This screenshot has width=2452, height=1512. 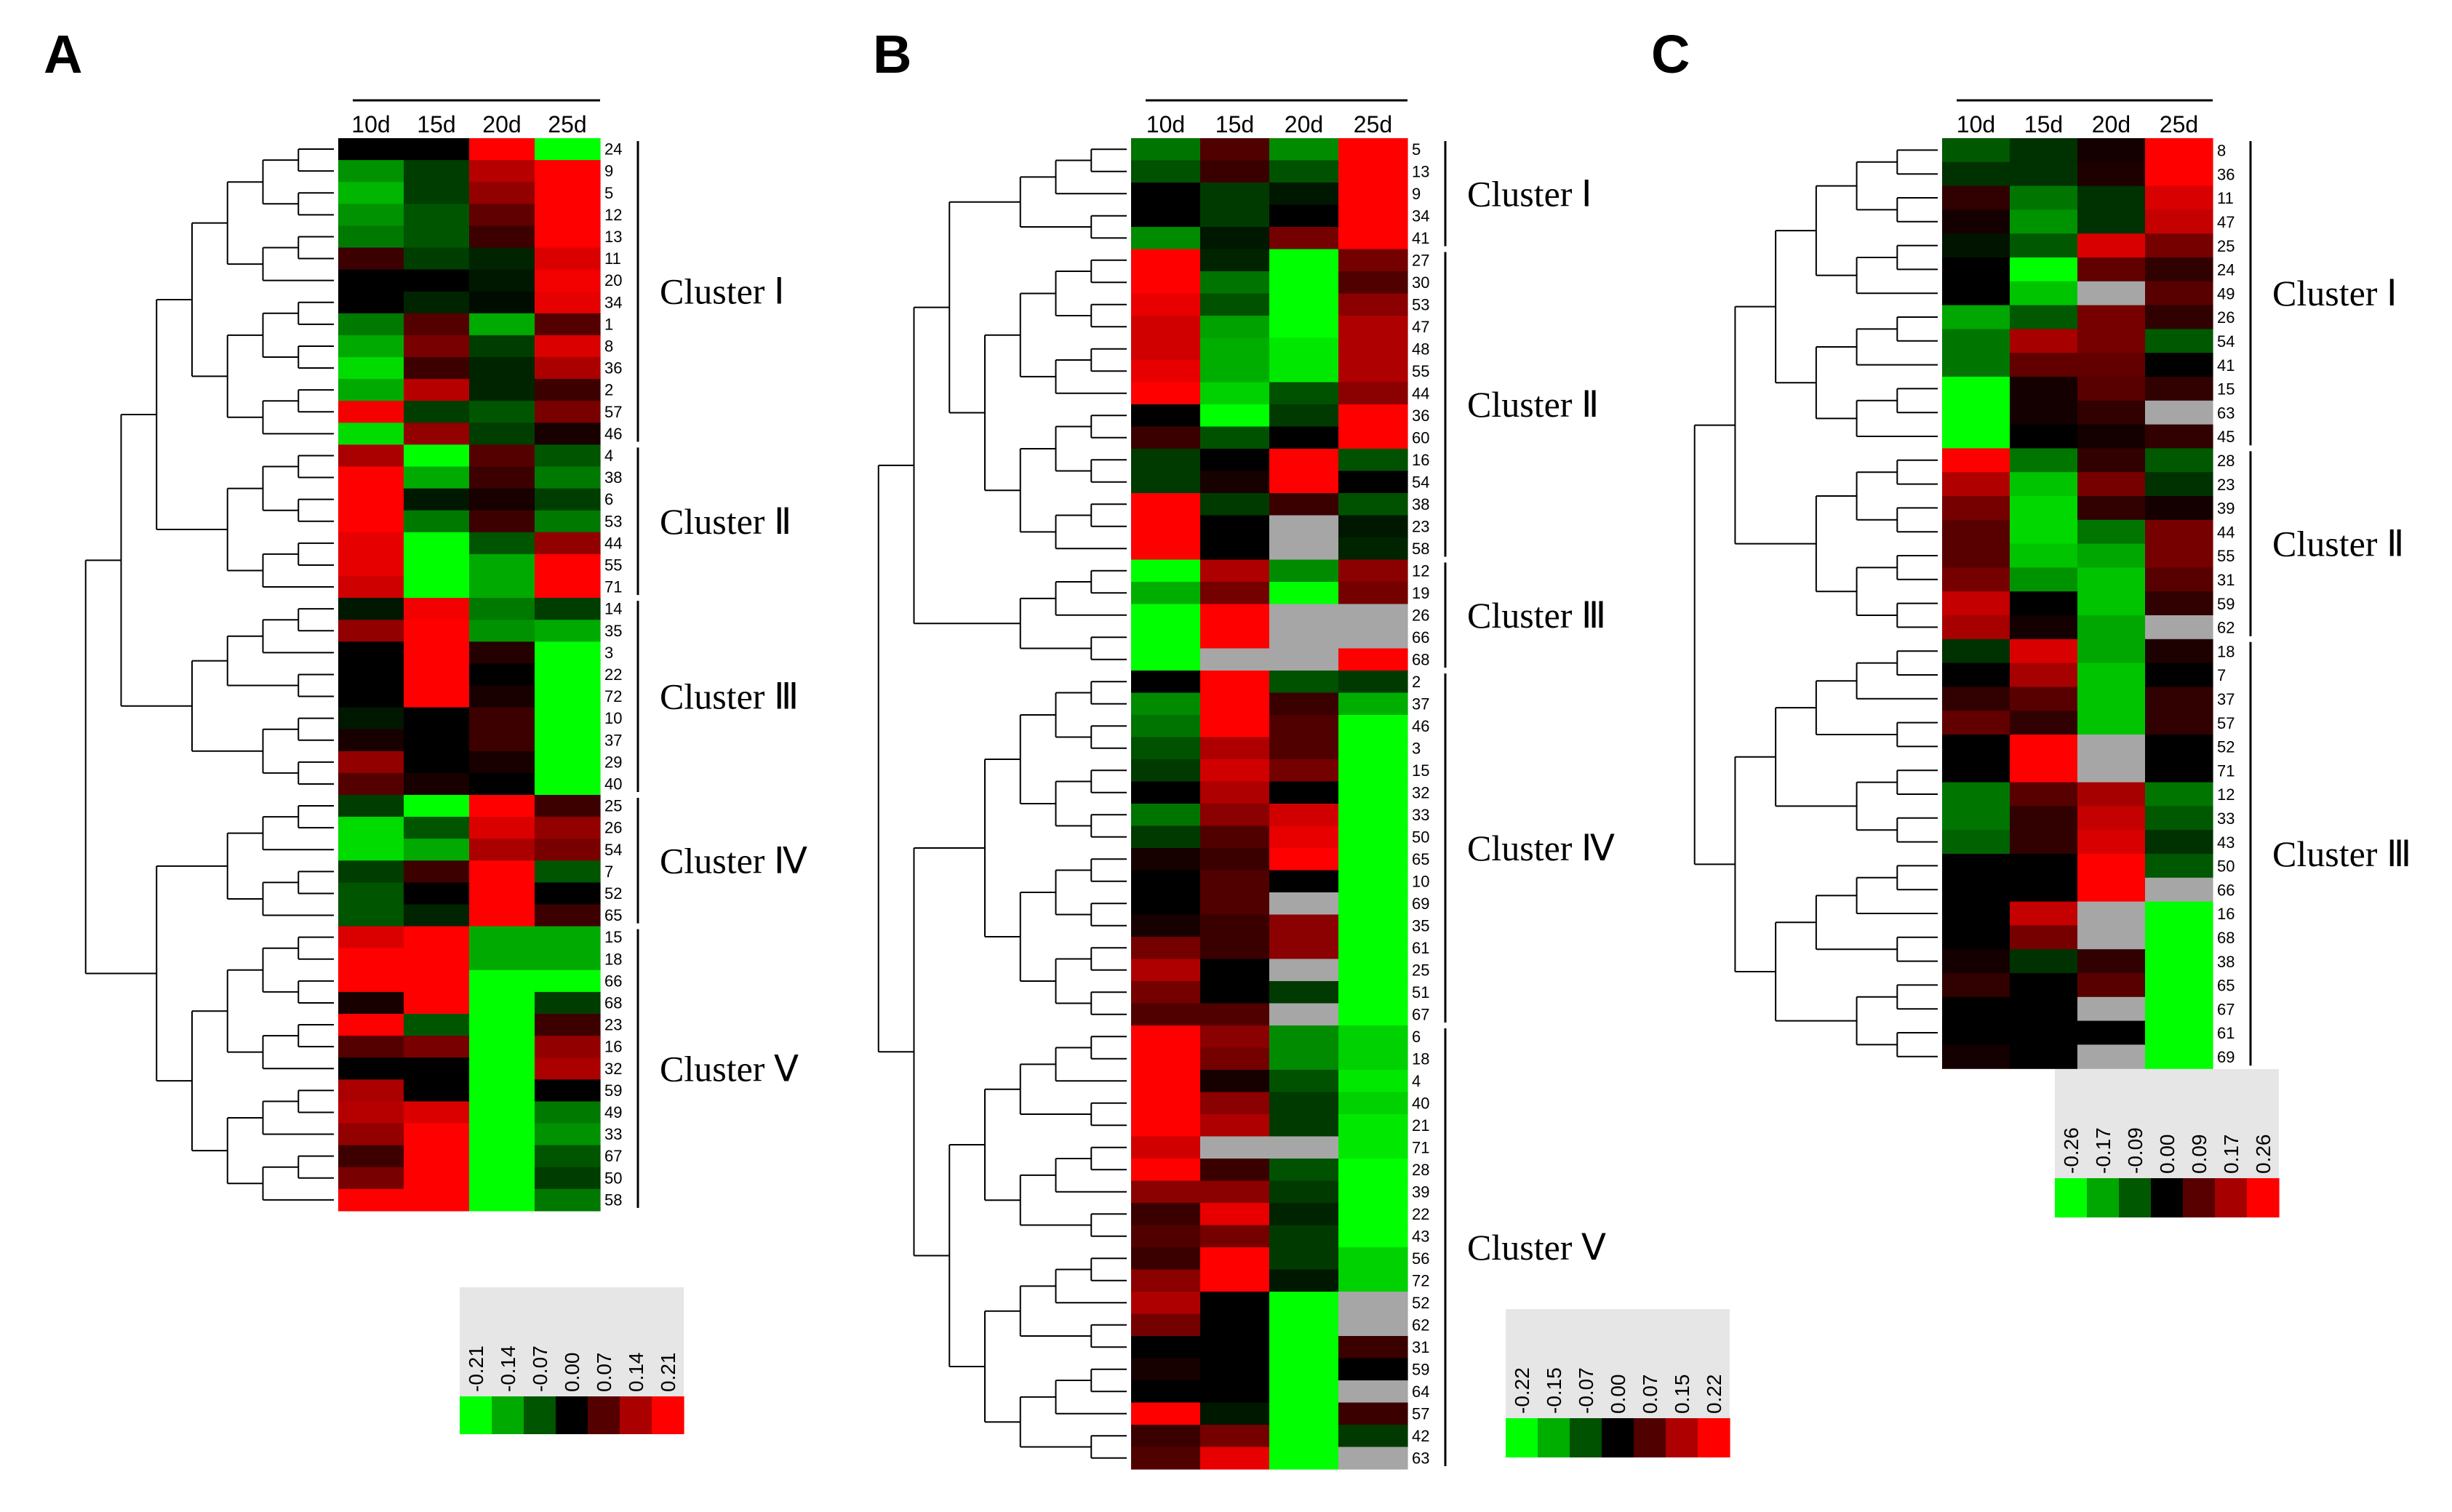 I want to click on row-label: 33, so click(x=1421, y=815).